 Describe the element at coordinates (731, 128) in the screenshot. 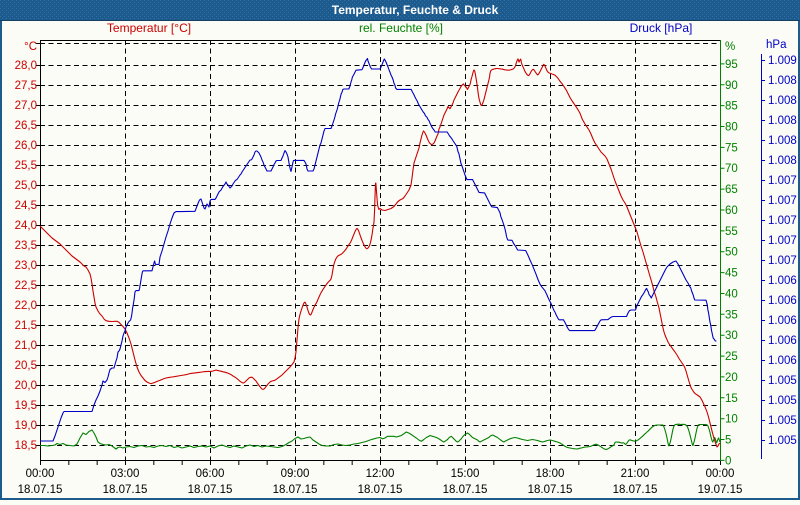

I see `svg-text: 80` at that location.